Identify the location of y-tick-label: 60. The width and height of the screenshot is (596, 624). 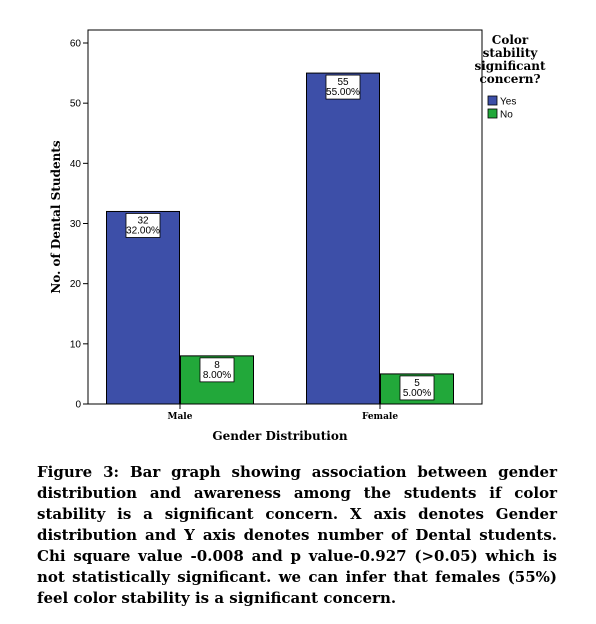
(76, 44).